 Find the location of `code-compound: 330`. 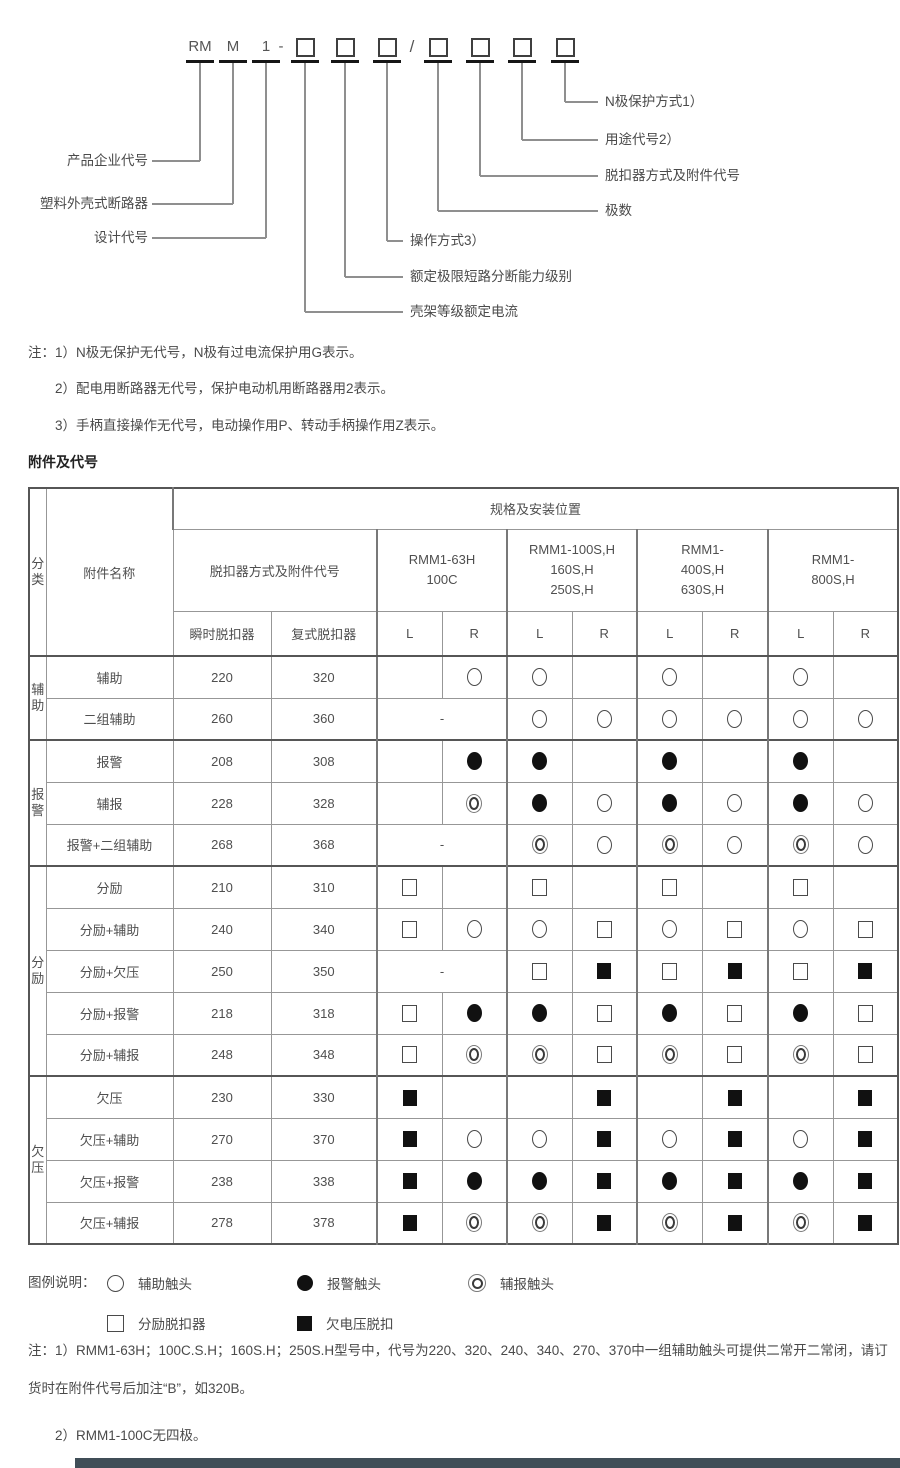

code-compound: 330 is located at coordinates (324, 1097).